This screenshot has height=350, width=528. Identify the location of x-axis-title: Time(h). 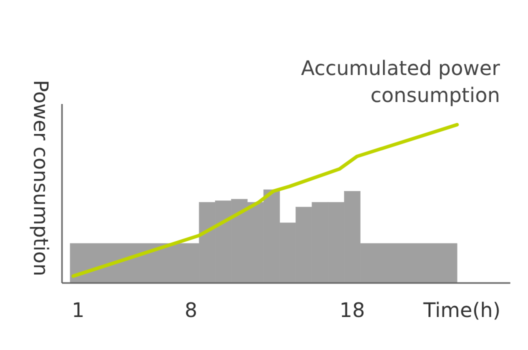
(461, 310).